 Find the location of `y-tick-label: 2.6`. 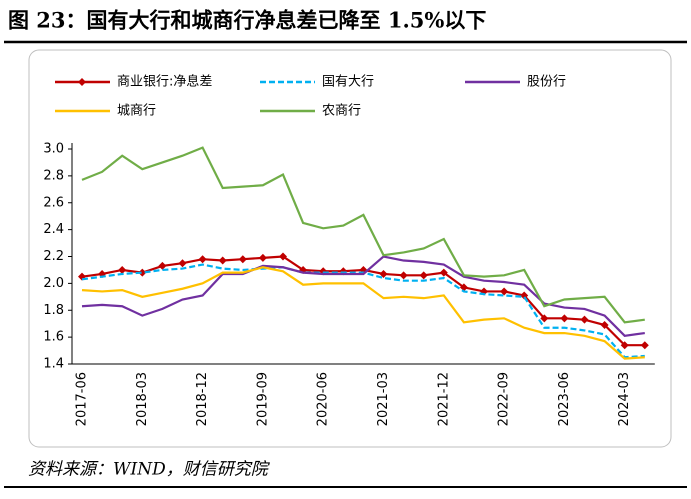

y-tick-label: 2.6 is located at coordinates (53, 202).